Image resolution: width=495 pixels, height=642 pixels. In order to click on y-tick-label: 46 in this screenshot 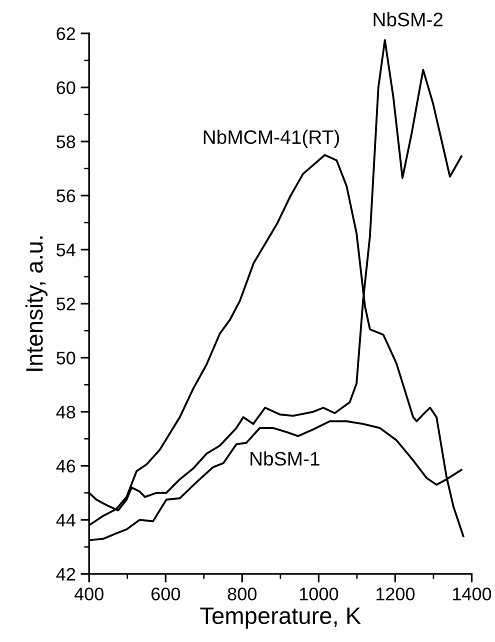, I will do `click(66, 466)`.